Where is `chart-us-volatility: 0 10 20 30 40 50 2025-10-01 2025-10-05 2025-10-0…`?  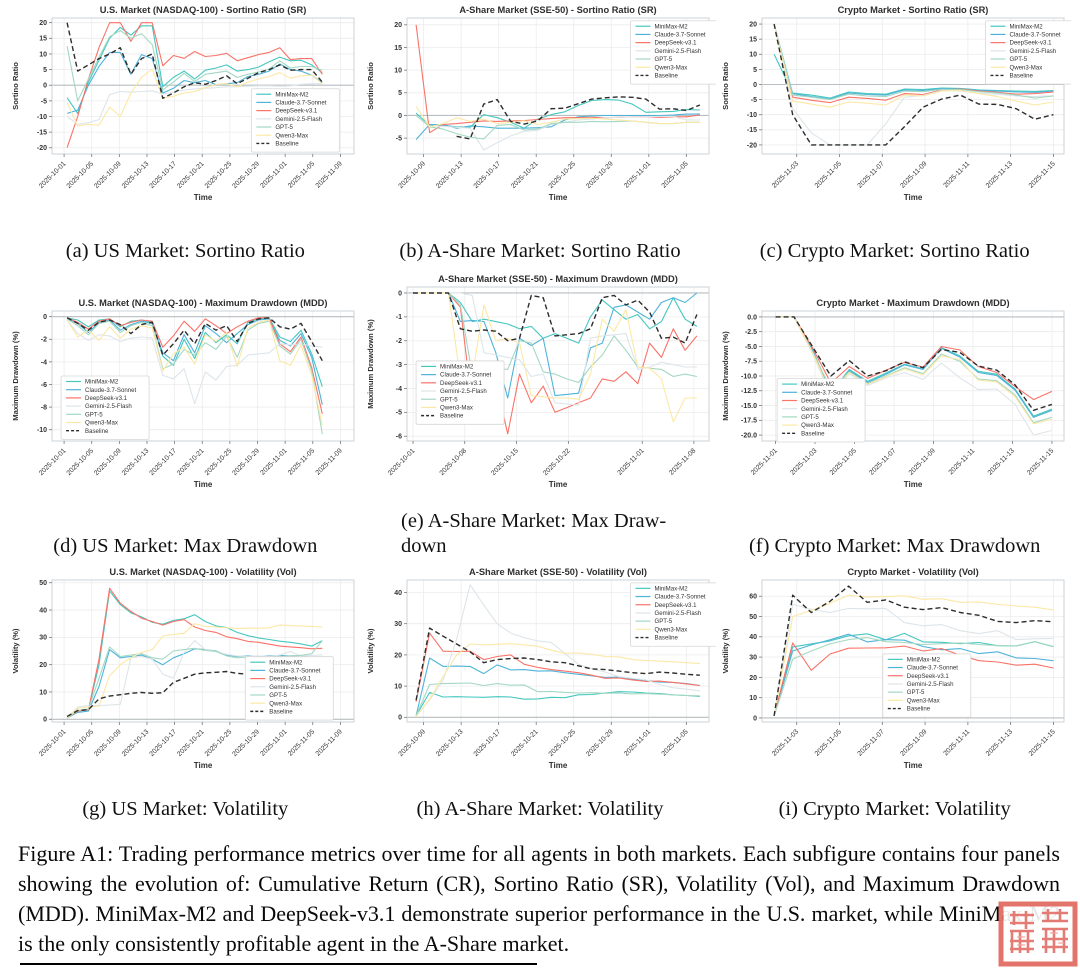
chart-us-volatility: 0 10 20 30 40 50 2025-10-01 2025-10-05 2025-10-0… is located at coordinates (185, 671).